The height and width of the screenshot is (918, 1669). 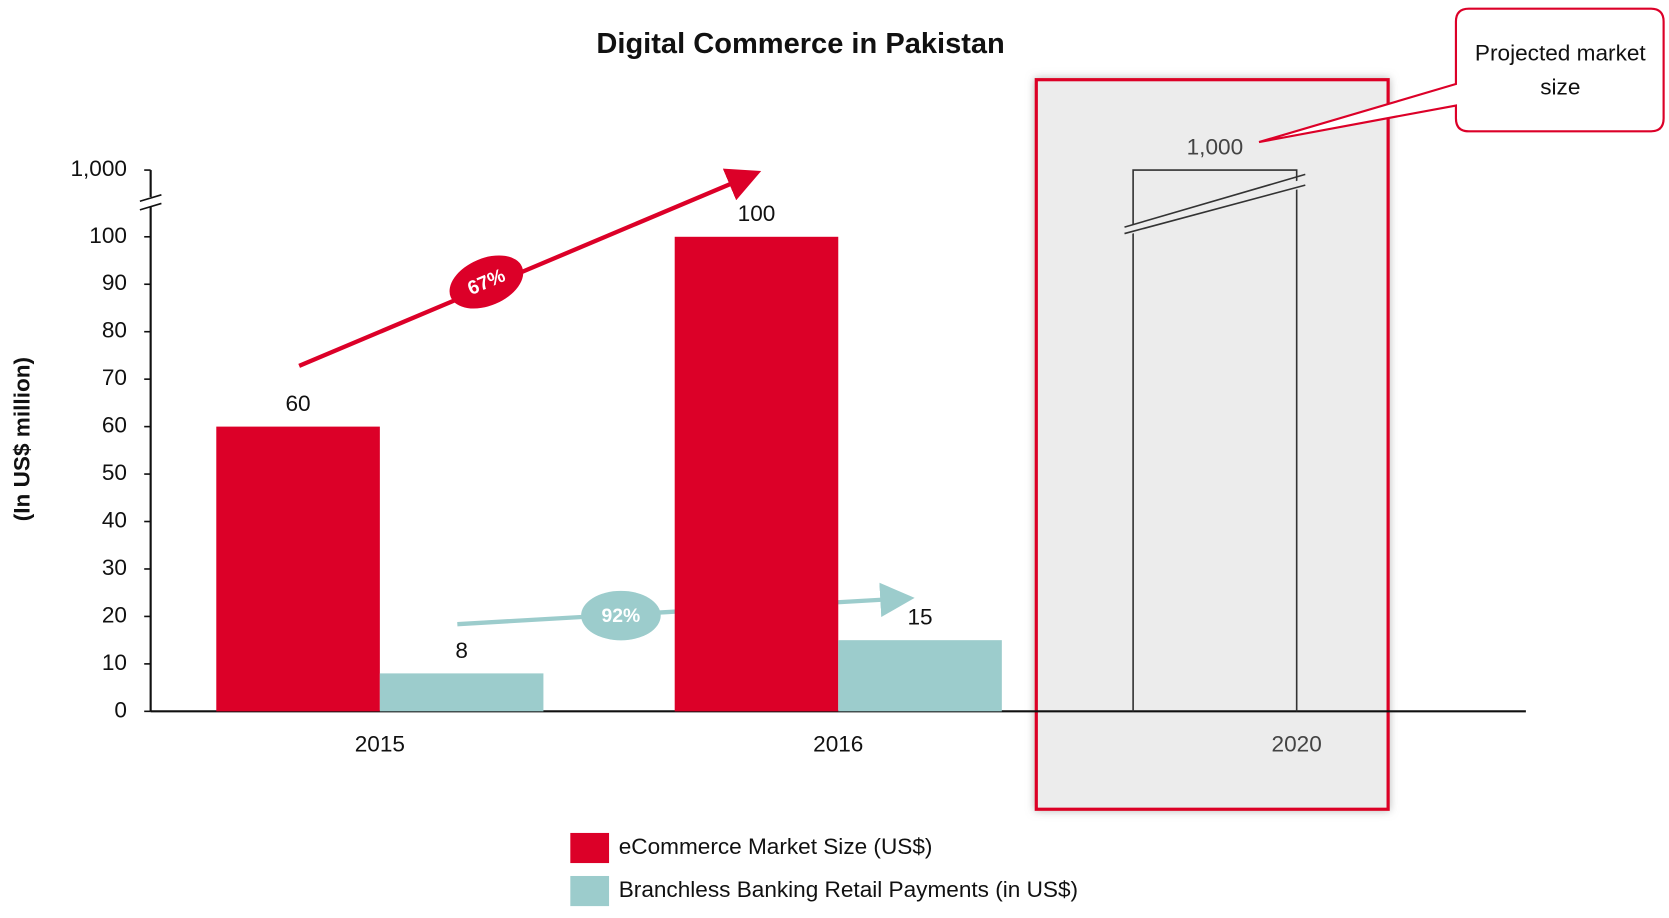 What do you see at coordinates (114, 425) in the screenshot?
I see `y-tick-label: 60` at bounding box center [114, 425].